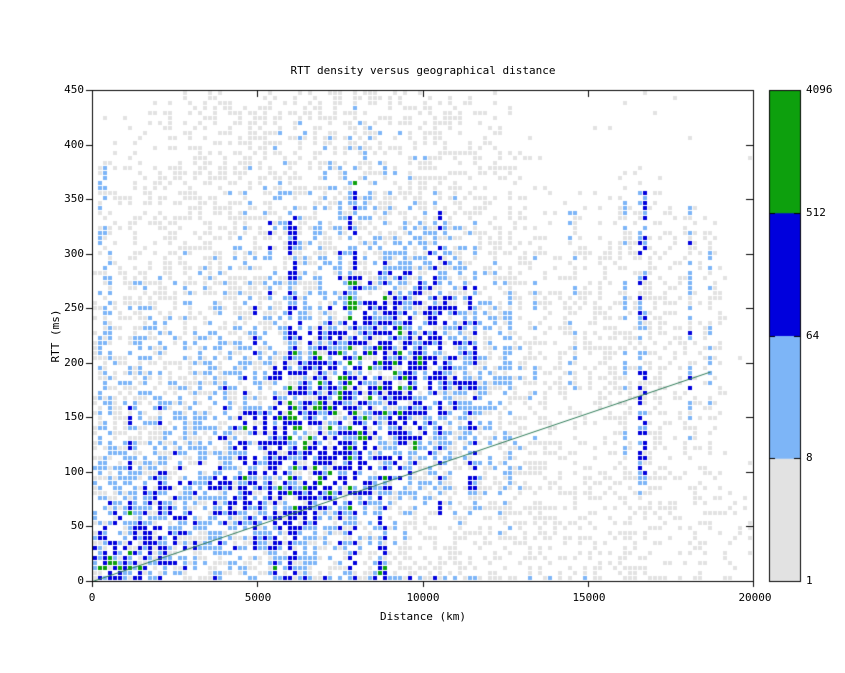 The image size is (845, 673). Describe the element at coordinates (423, 597) in the screenshot. I see `x-tick-label: 10000` at that location.